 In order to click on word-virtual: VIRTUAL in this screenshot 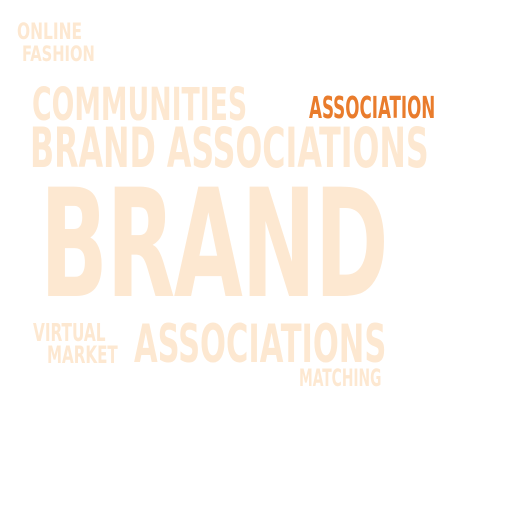, I will do `click(69, 332)`.